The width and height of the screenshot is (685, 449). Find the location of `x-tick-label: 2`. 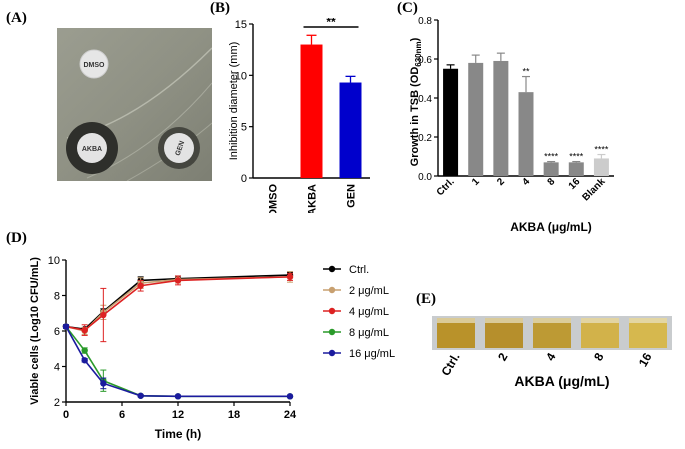

x-tick-label: 2 is located at coordinates (501, 182).